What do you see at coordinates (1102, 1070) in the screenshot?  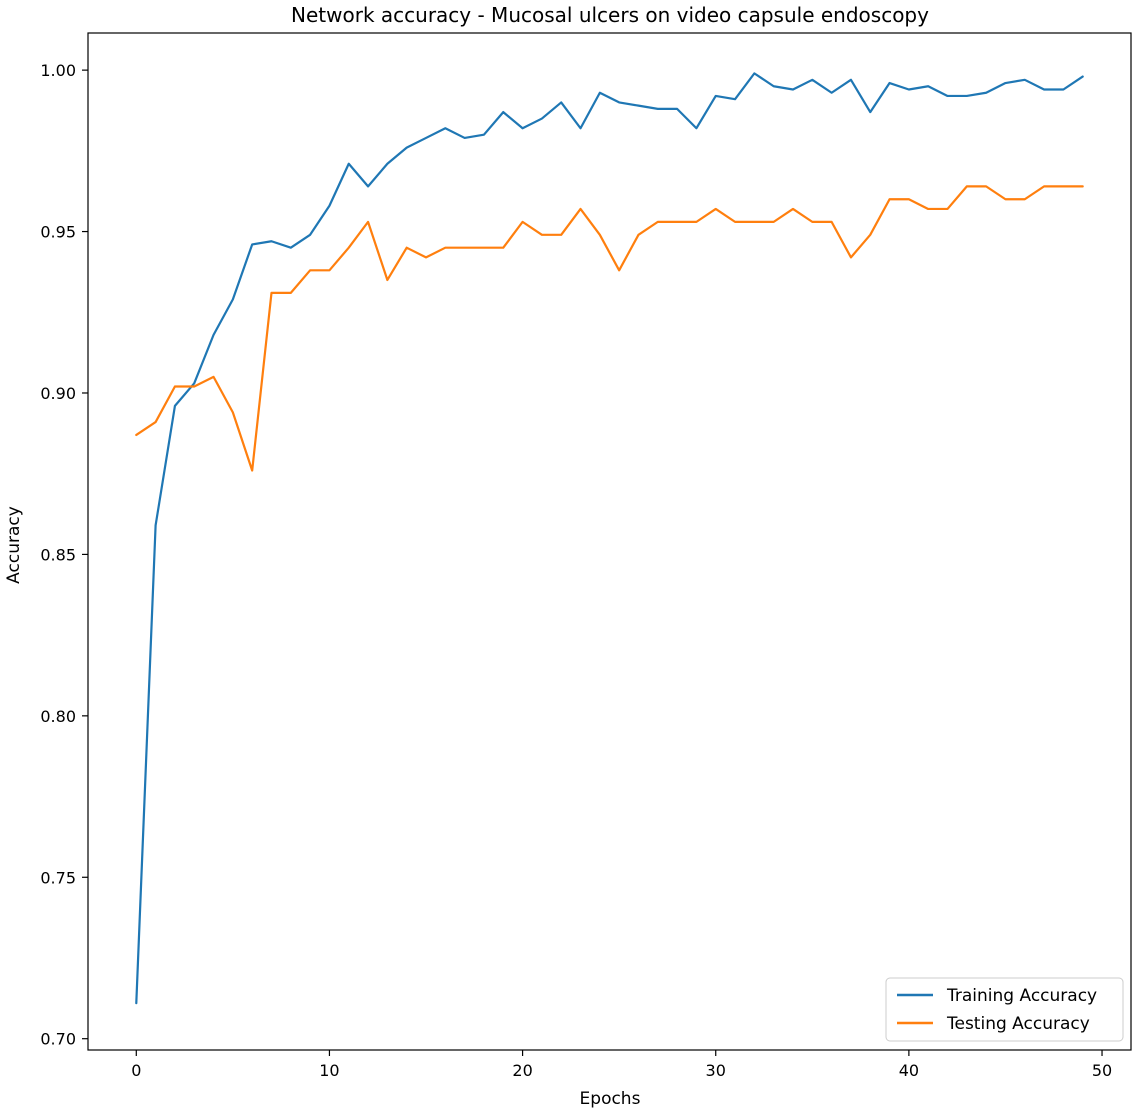 I see `x-tick-label: 50` at bounding box center [1102, 1070].